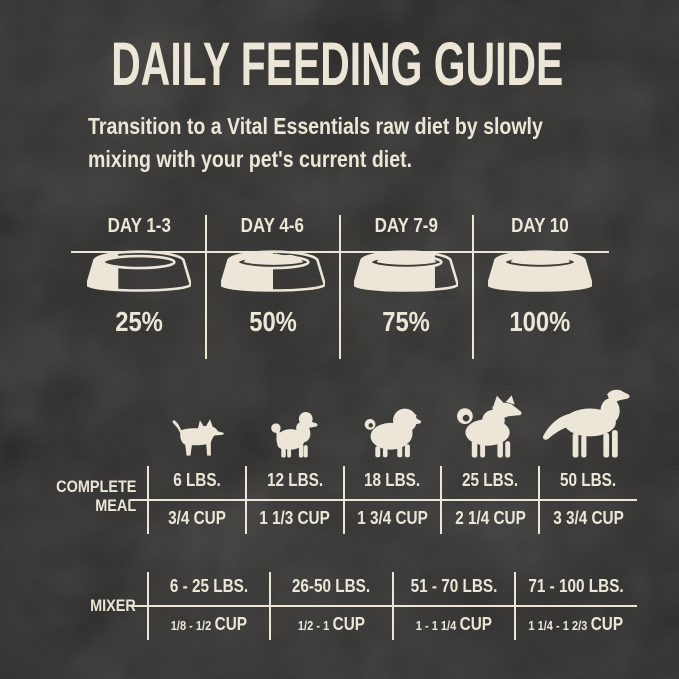  What do you see at coordinates (272, 275) in the screenshot?
I see `bowl-50-icon` at bounding box center [272, 275].